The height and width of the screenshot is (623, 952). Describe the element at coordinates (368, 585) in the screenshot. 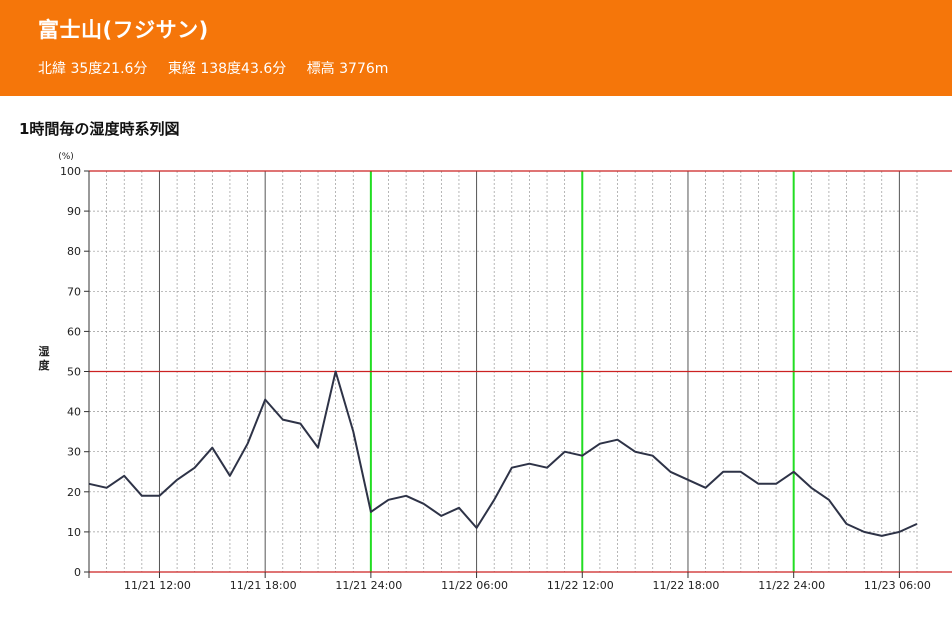

I see `x-tick-label: 11/21 24:00` at that location.